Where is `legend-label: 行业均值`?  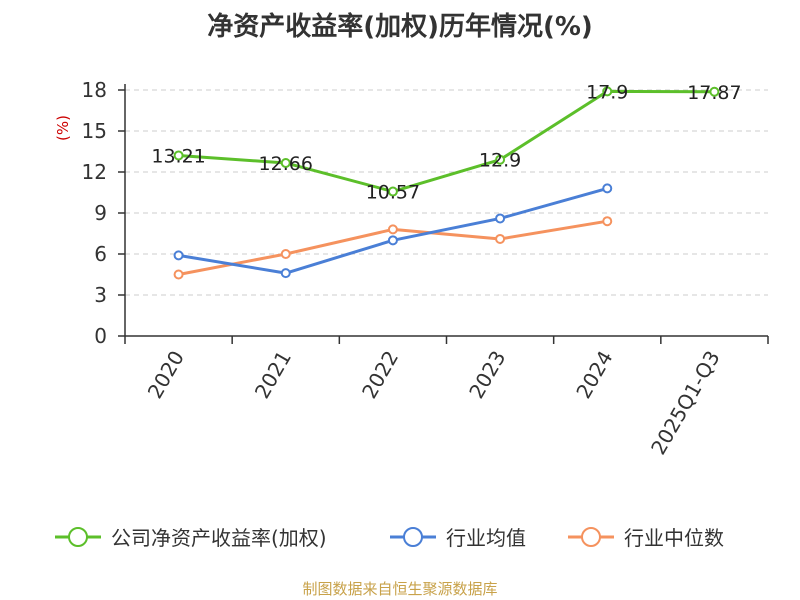
legend-label: 行业均值 is located at coordinates (486, 538).